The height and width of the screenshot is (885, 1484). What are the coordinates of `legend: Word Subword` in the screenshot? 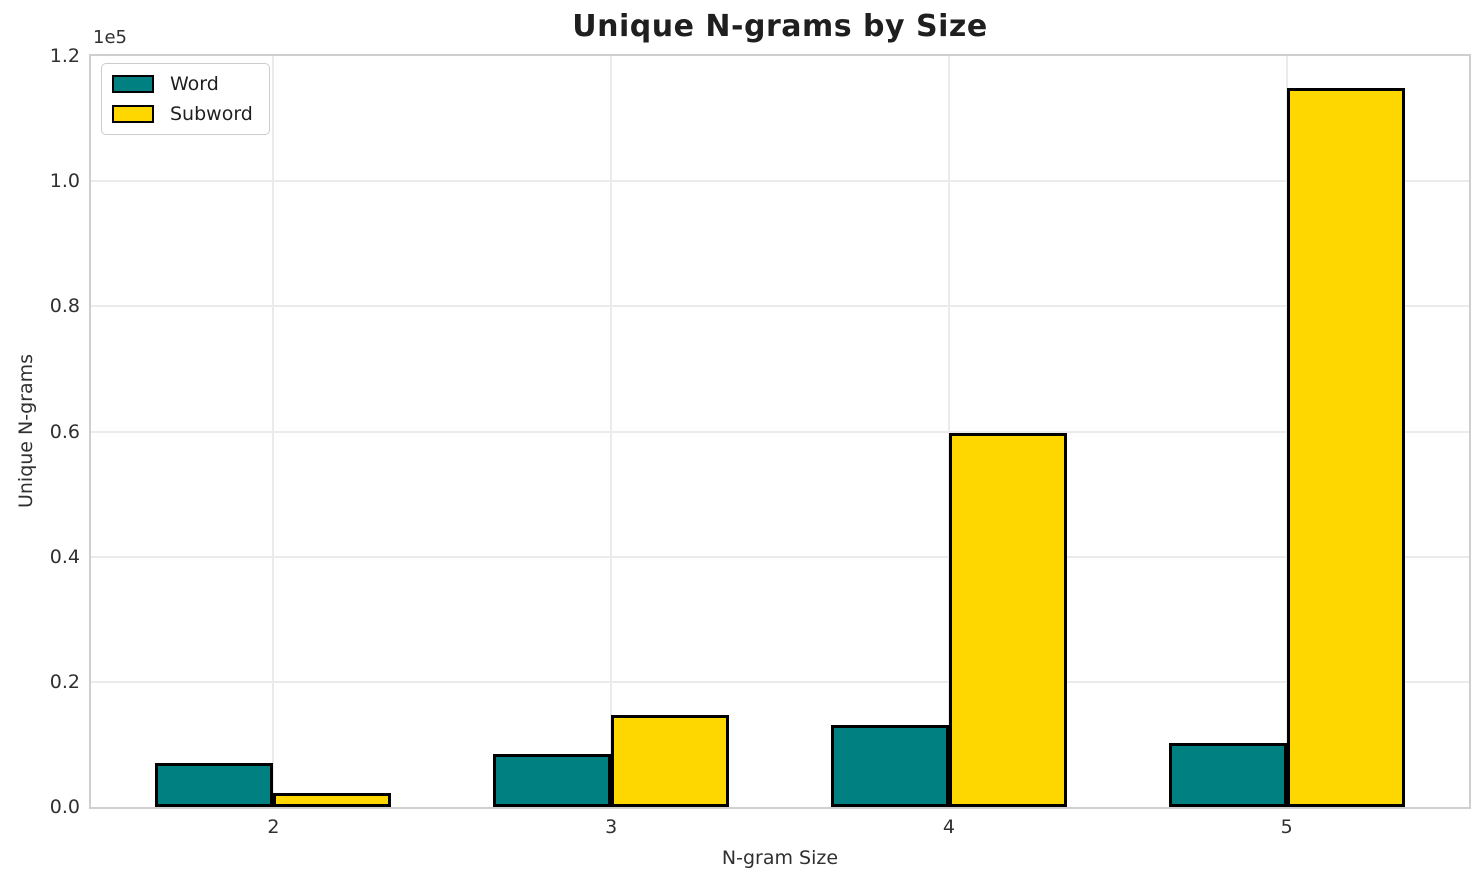 It's located at (185, 99).